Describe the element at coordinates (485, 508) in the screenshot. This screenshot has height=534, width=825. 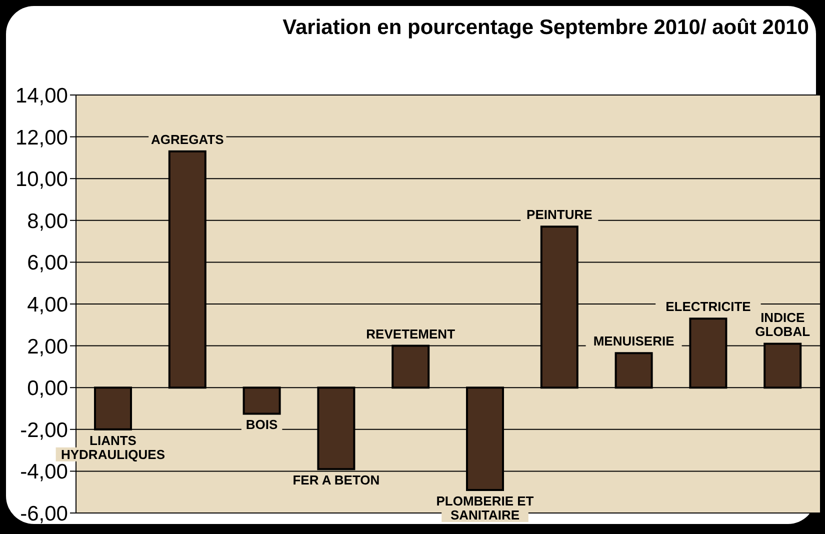
I see `x-tick-label: PLOMBERIE ET SANITAIRE` at that location.